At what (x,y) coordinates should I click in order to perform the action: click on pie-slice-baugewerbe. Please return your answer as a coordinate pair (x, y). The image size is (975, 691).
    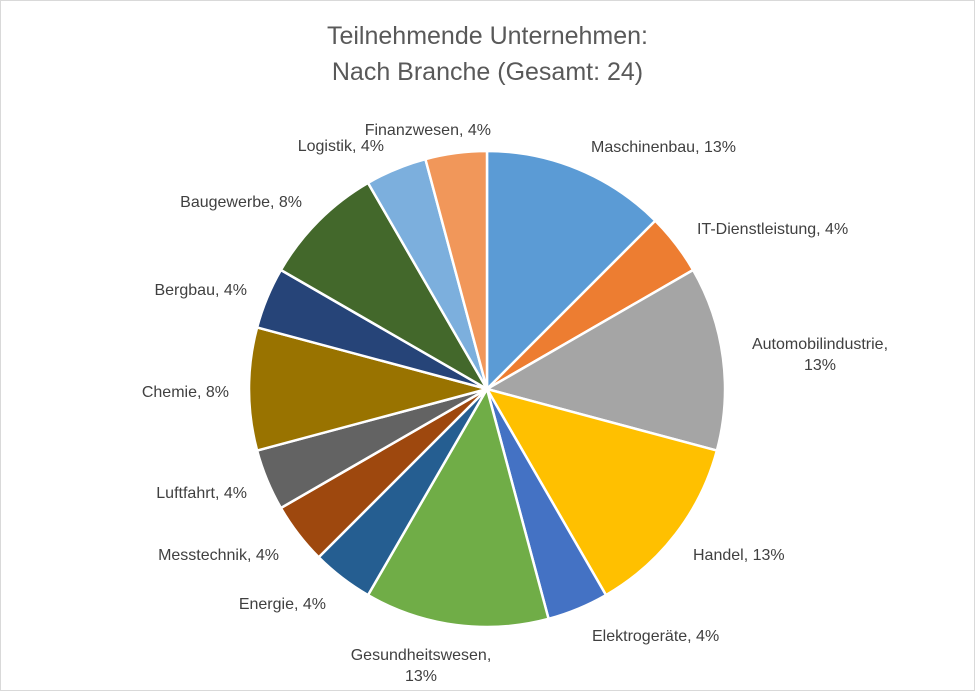
    Looking at the image, I should click on (384, 286).